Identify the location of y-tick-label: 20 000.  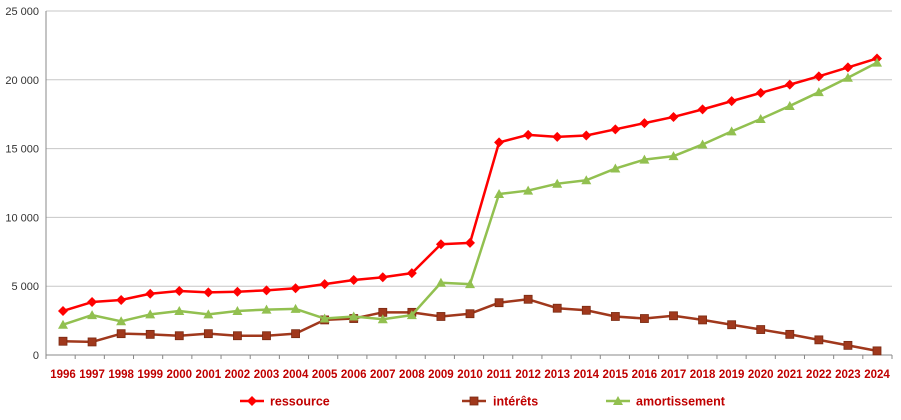
(22, 81).